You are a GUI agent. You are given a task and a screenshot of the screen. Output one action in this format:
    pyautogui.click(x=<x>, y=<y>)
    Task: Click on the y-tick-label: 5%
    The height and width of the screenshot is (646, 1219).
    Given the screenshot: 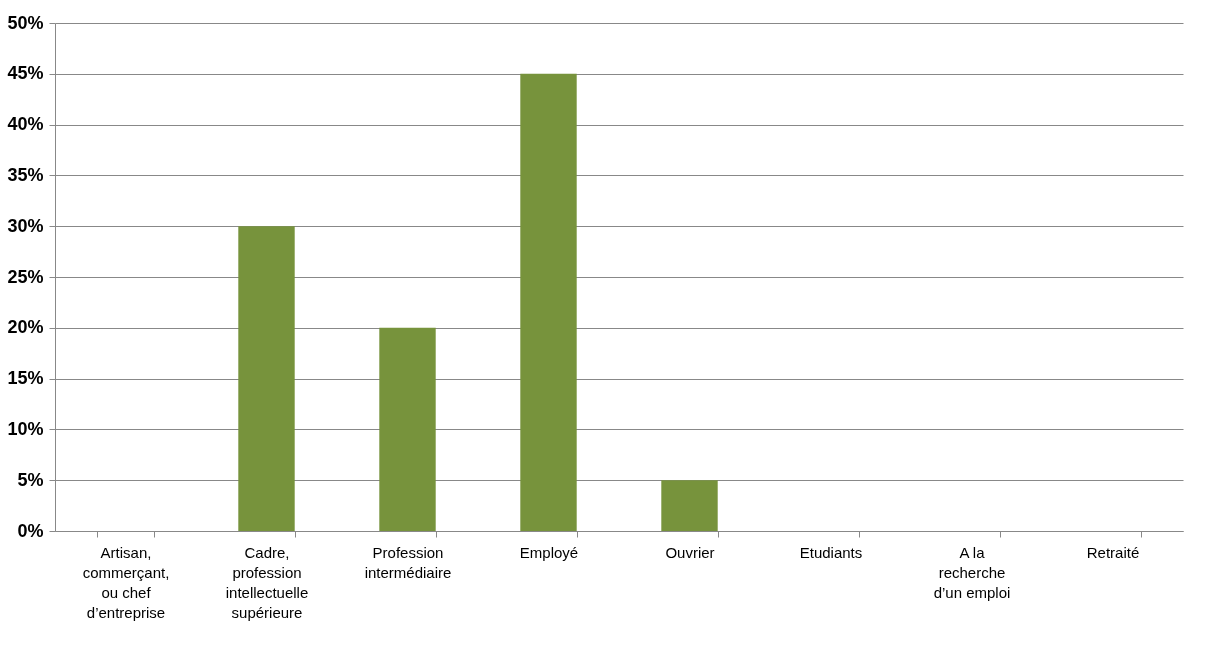 What is the action you would take?
    pyautogui.click(x=30, y=479)
    